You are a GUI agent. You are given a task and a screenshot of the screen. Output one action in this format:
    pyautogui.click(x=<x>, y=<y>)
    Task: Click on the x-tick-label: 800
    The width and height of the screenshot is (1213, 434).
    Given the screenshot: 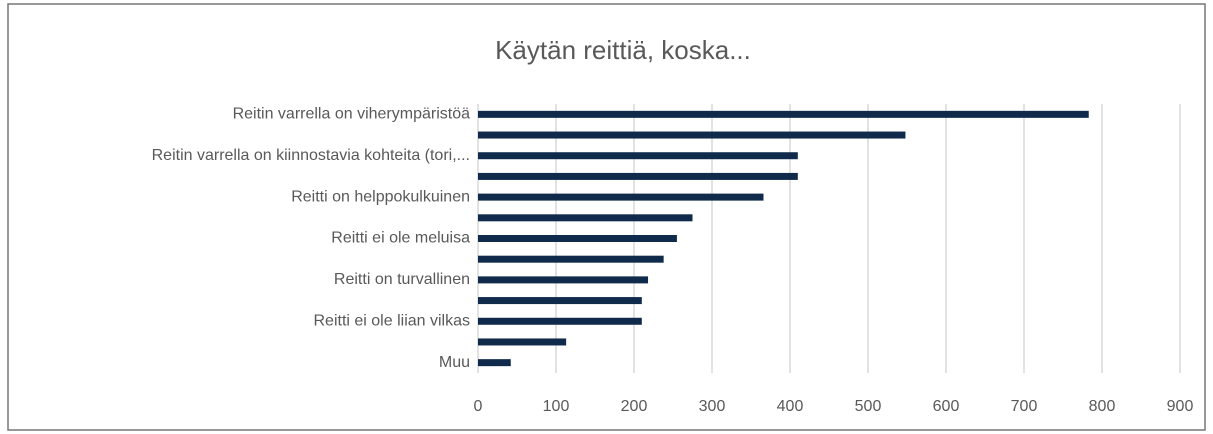 What is the action you would take?
    pyautogui.click(x=1102, y=406)
    